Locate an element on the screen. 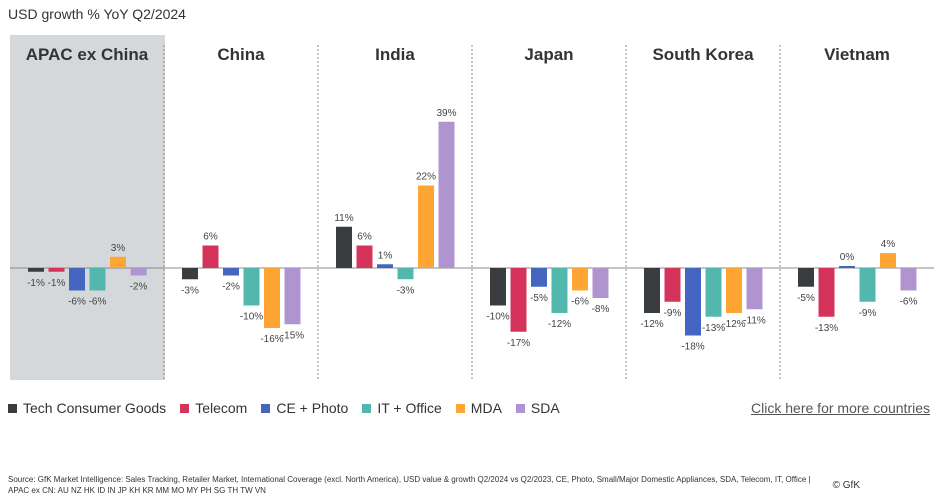 This screenshot has width=940, height=499. panel-label: China is located at coordinates (241, 54).